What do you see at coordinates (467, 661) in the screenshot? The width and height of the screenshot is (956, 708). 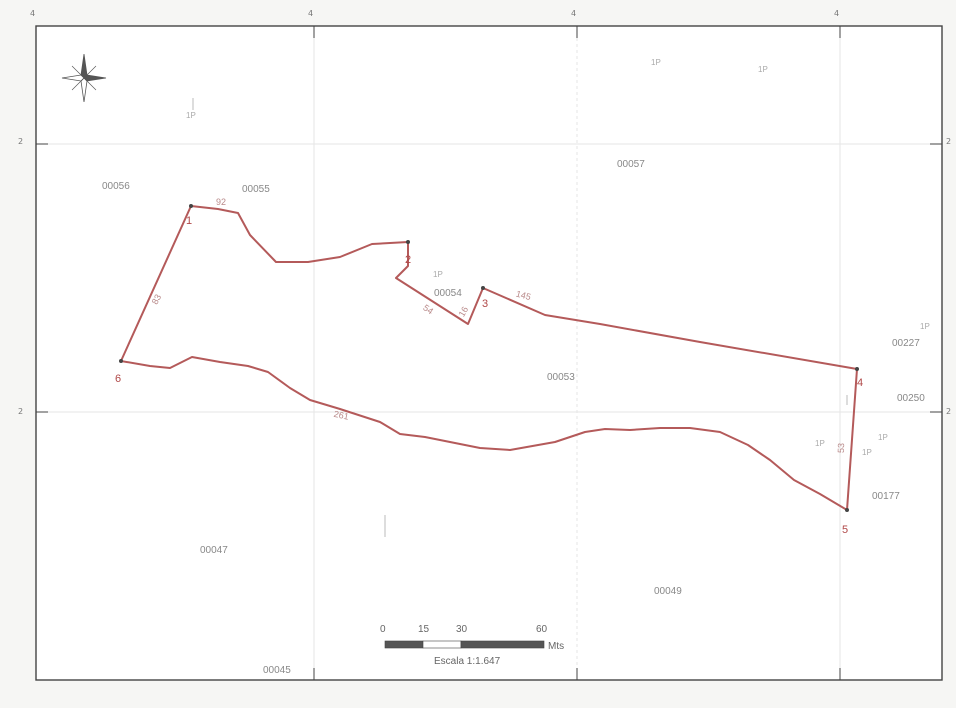 I see `scale-caption: Escala 1:1.647` at bounding box center [467, 661].